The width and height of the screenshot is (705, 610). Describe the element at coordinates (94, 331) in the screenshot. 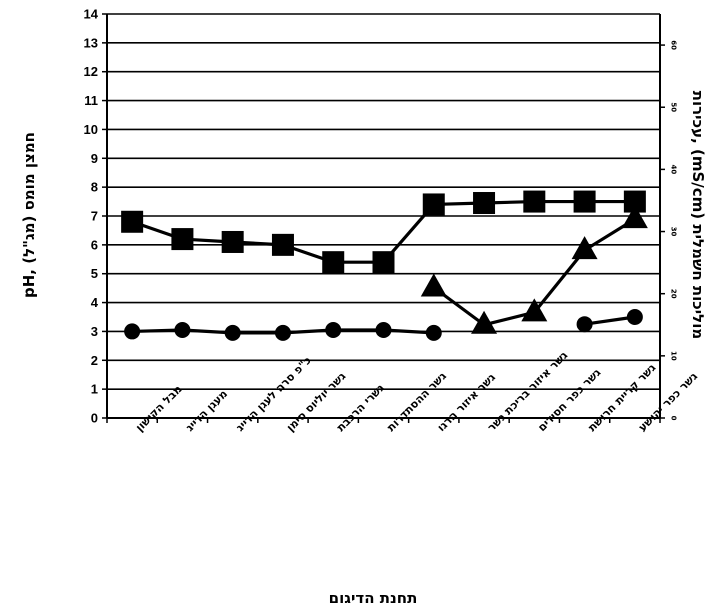

I see `y-tick-label-left: 3` at that location.